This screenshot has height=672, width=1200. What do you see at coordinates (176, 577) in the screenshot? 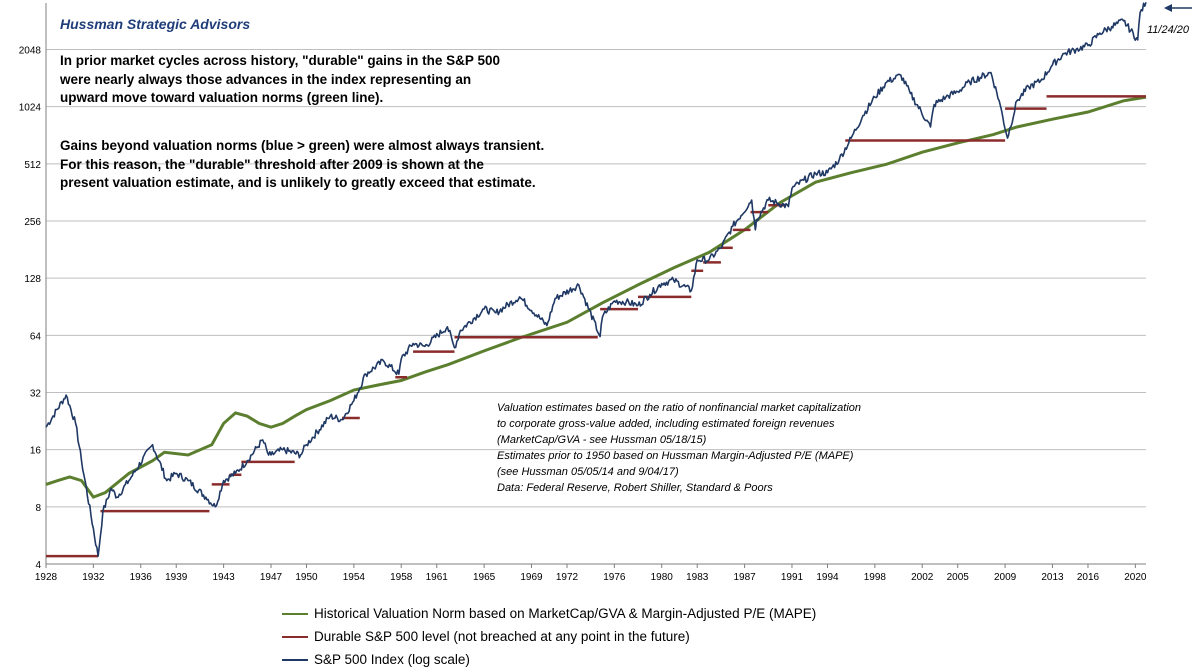
I see `x-tick-label: 1939` at bounding box center [176, 577].